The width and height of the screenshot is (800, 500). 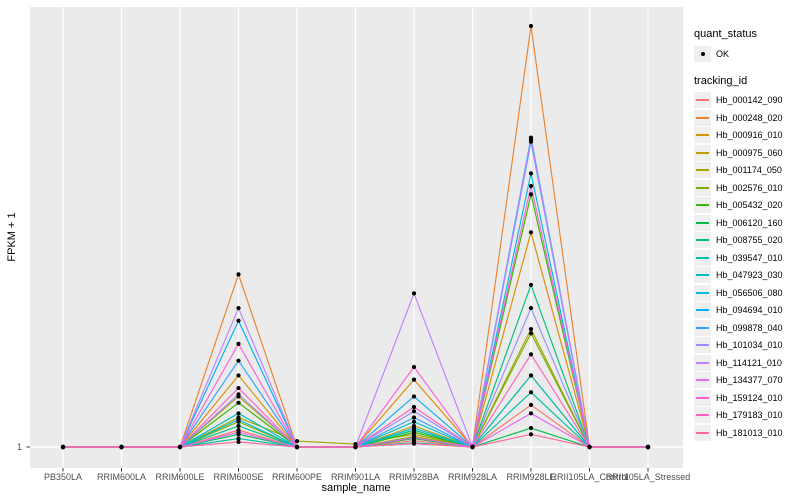 What do you see at coordinates (180, 477) in the screenshot?
I see `x-tick-label-RRIM600LE: RRIM600LE` at bounding box center [180, 477].